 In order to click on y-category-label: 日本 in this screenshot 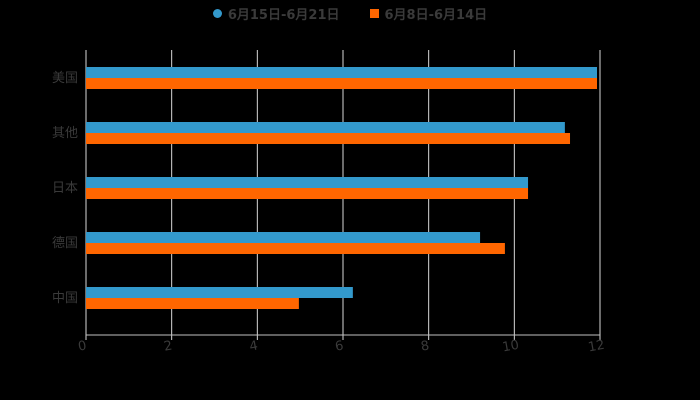, I will do `click(65, 188)`.